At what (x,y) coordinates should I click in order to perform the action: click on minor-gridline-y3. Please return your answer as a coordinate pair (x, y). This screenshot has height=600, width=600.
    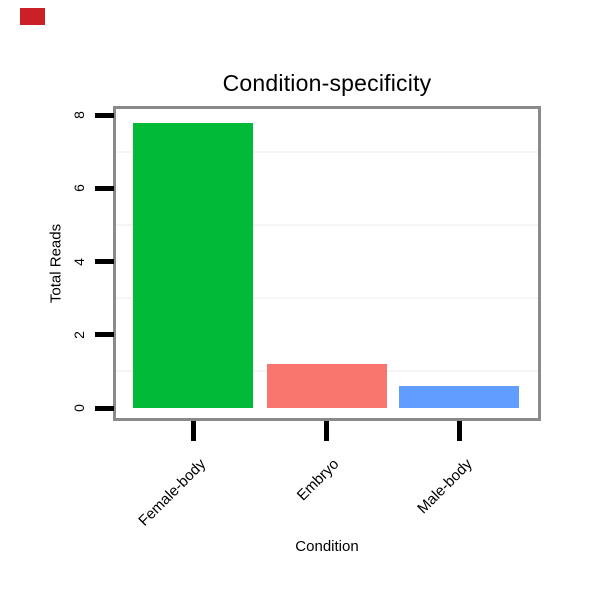
    Looking at the image, I should click on (327, 298).